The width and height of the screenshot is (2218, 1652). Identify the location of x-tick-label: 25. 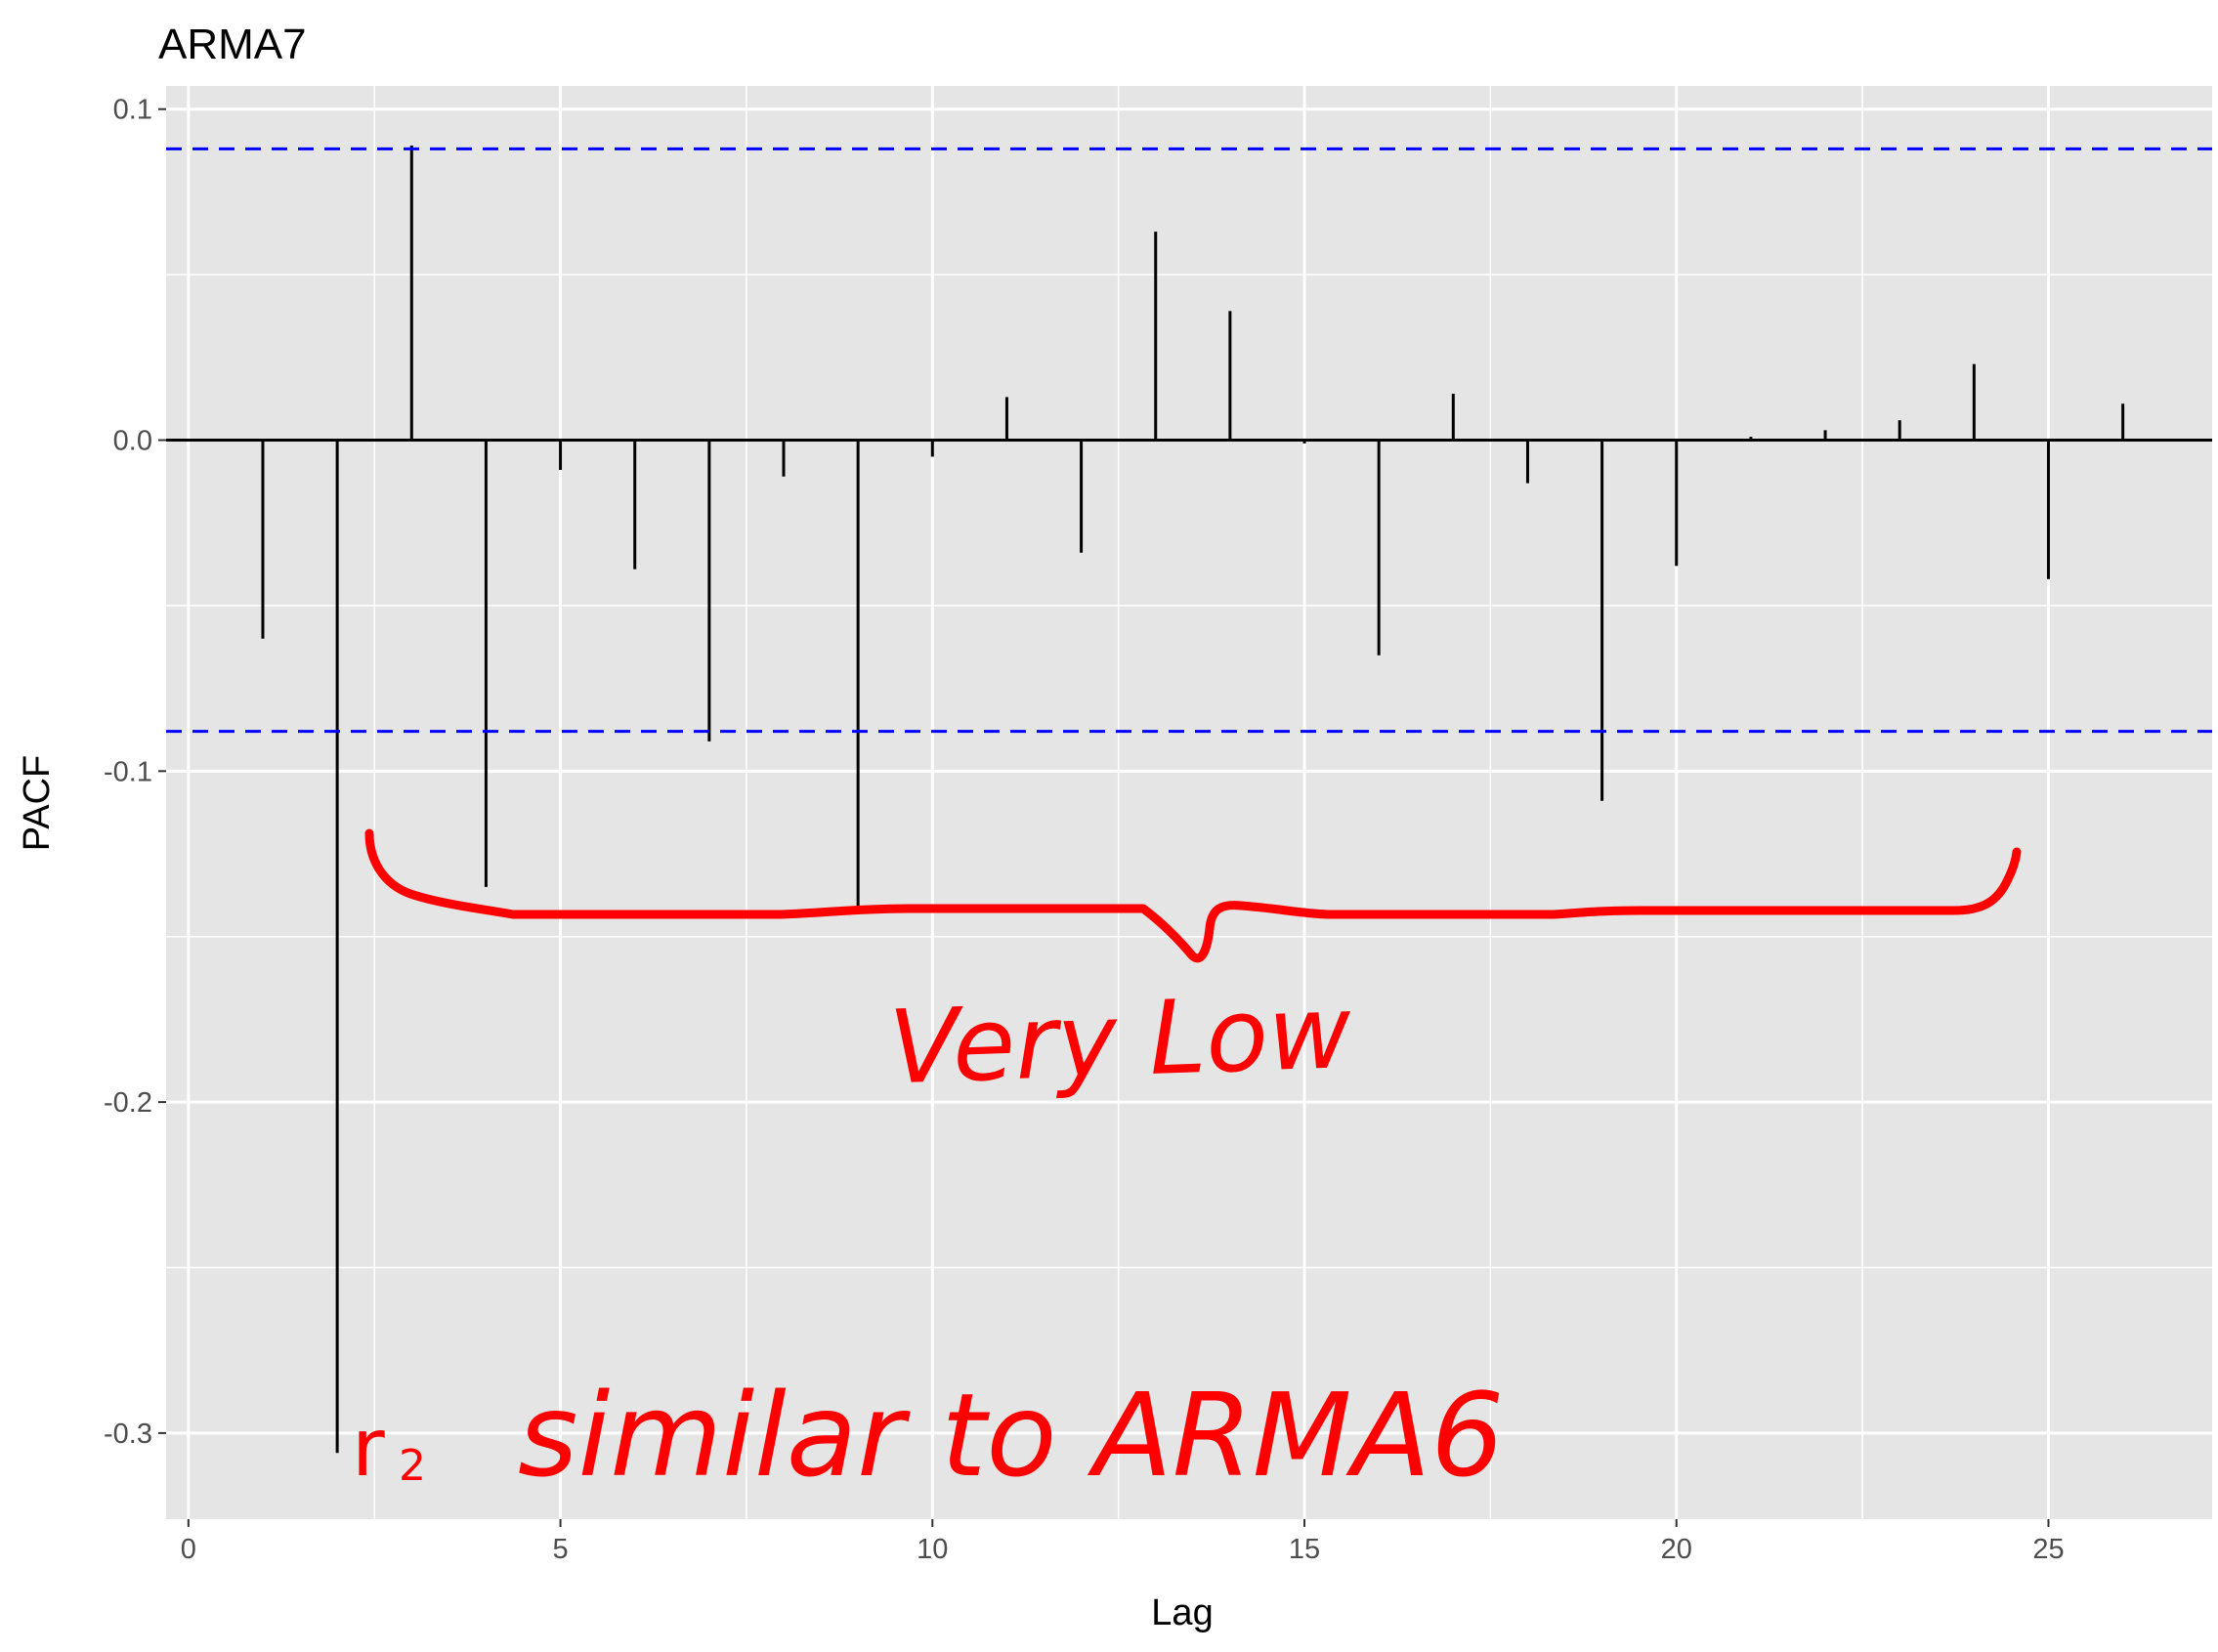
(2048, 1549).